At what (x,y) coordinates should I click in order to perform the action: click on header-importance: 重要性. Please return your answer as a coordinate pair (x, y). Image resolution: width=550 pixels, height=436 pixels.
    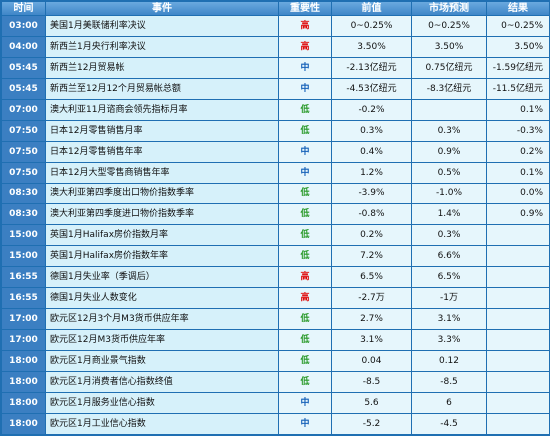
    Looking at the image, I should click on (305, 8).